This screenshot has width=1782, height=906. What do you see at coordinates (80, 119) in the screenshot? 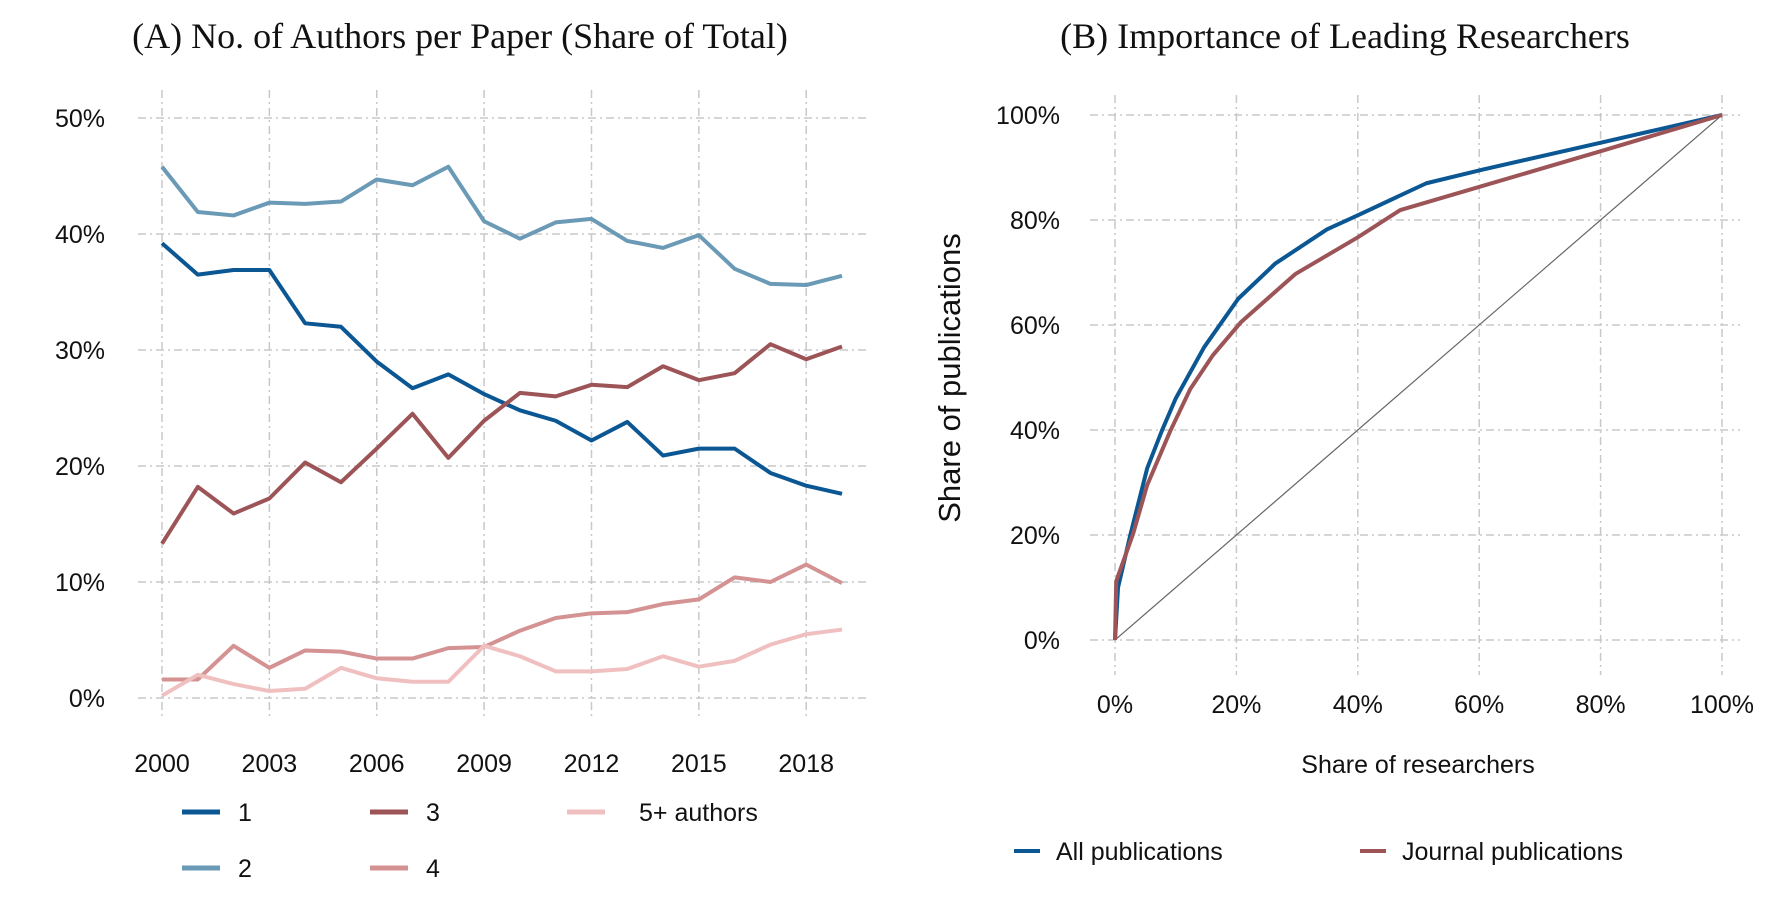
I see `y-tick-label: 50%` at bounding box center [80, 119].